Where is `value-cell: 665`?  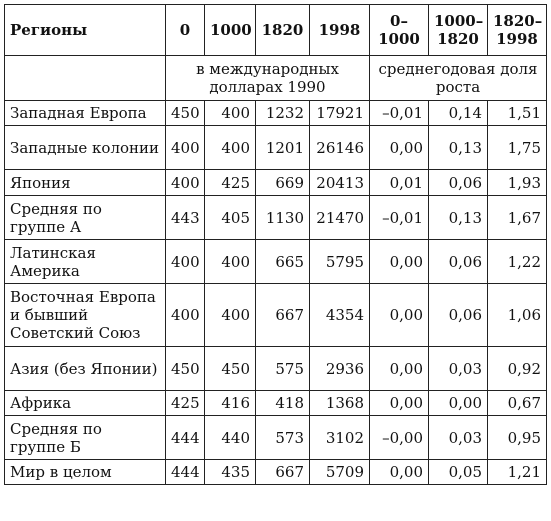
value-cell: 665 is located at coordinates (282, 261).